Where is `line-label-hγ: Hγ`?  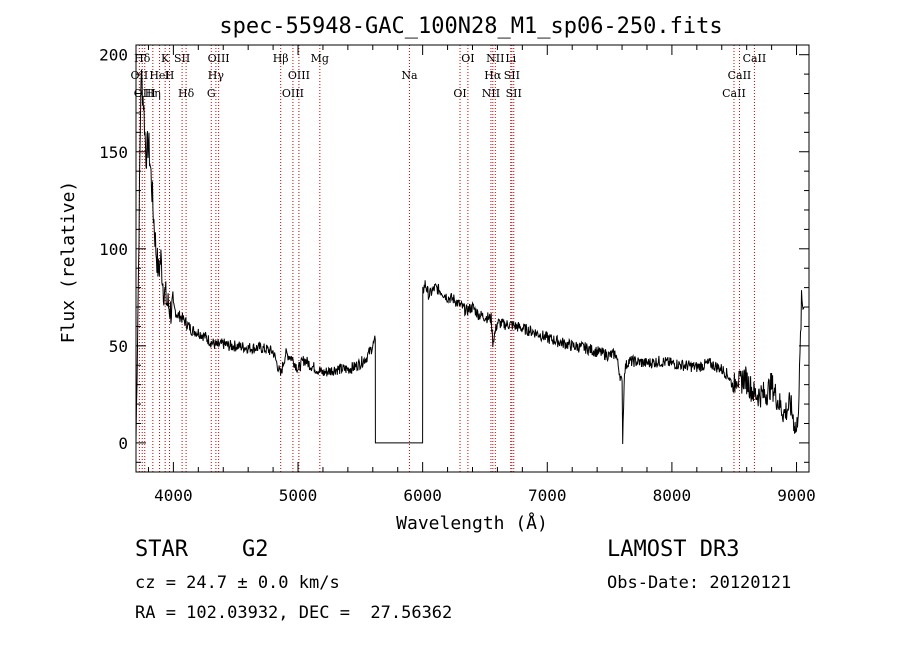 line-label-hγ: Hγ is located at coordinates (216, 75).